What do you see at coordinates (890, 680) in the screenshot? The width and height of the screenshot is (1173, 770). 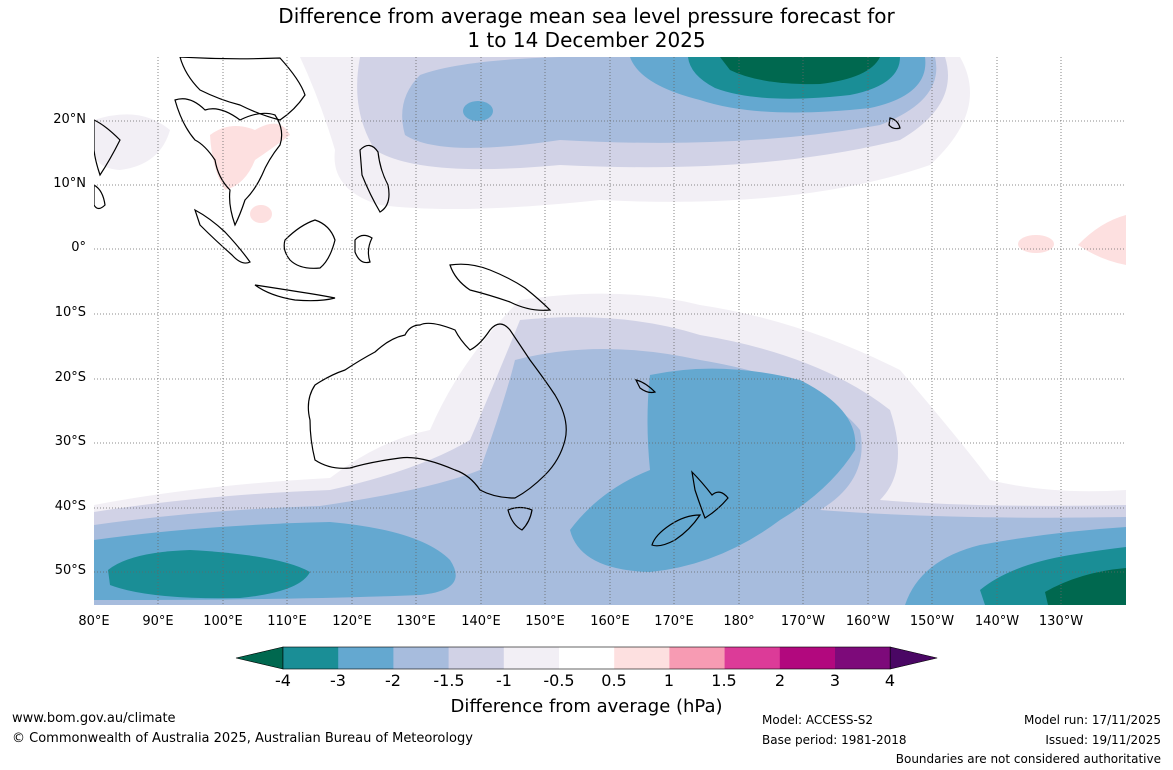 I see `colorbar-tick-label: 4` at bounding box center [890, 680].